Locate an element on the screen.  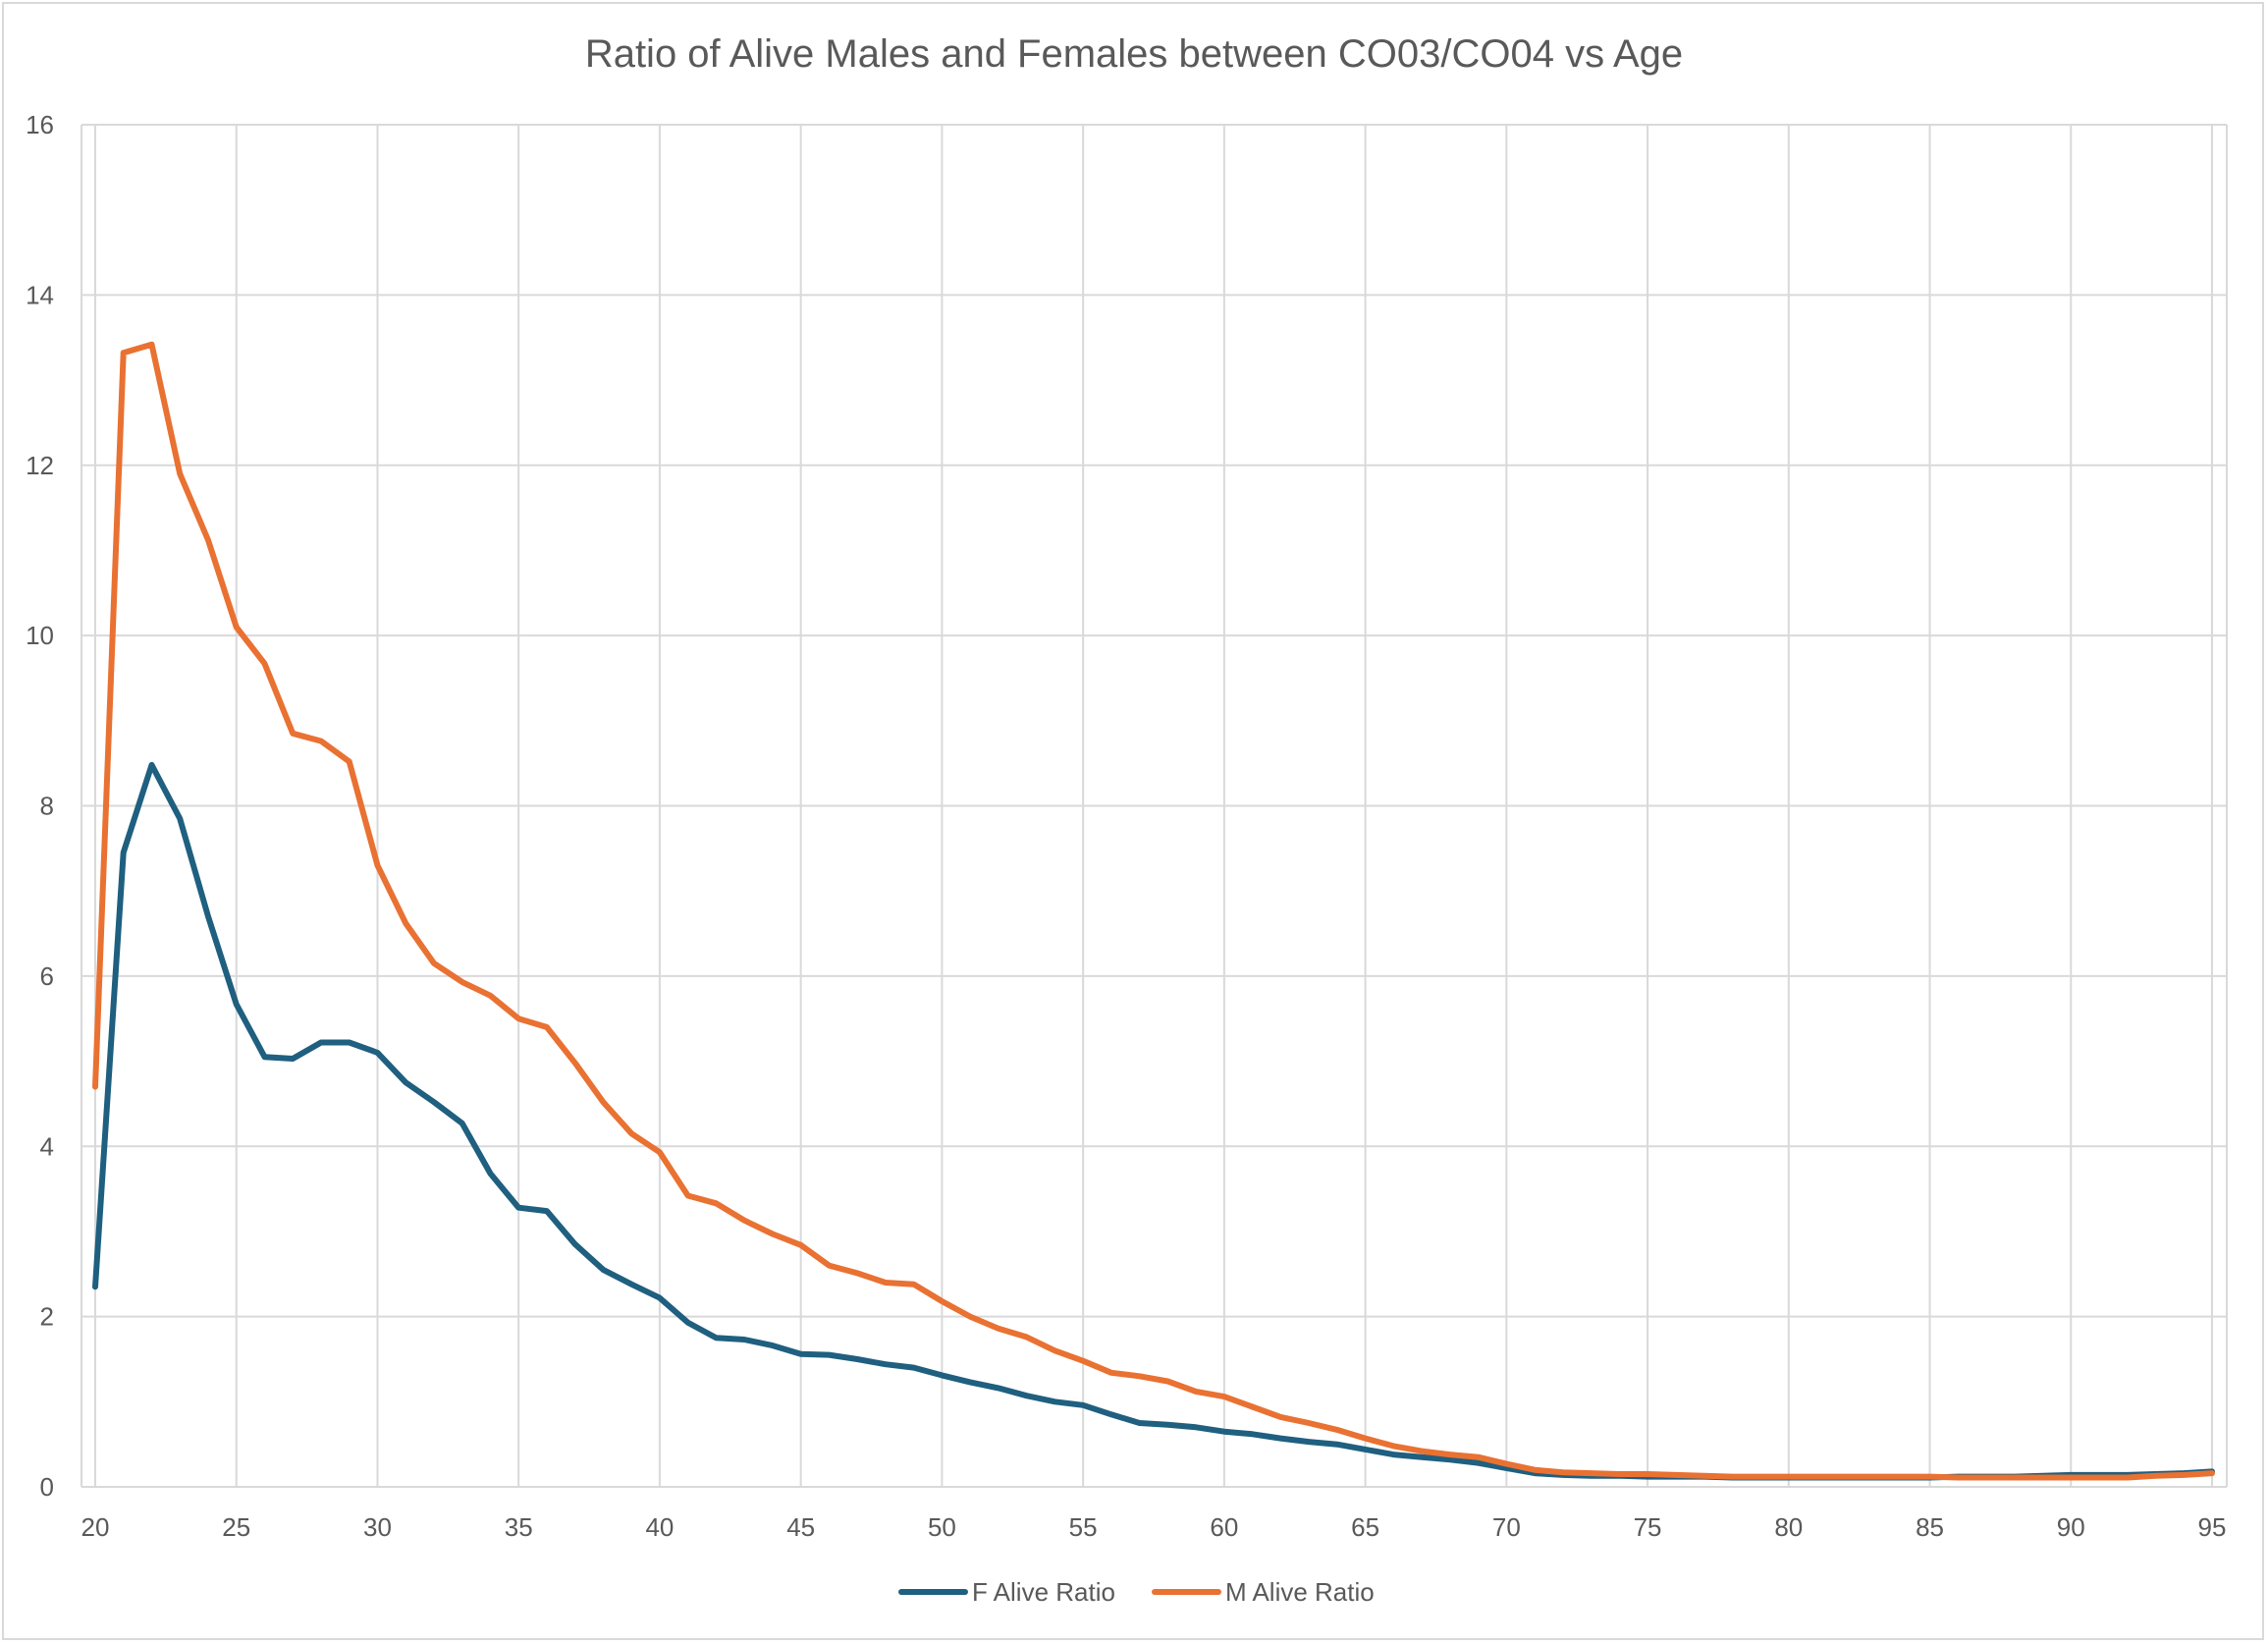
y-tick-label: 8 is located at coordinates (47, 806).